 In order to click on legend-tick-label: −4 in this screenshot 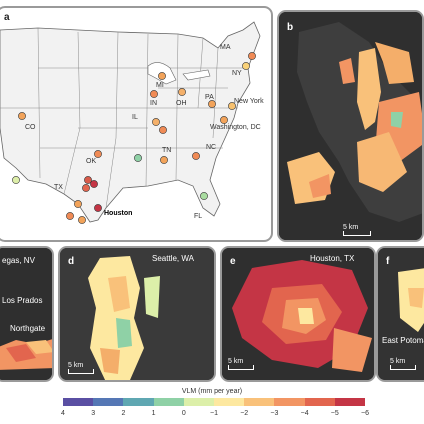, I will do `click(304, 413)`.